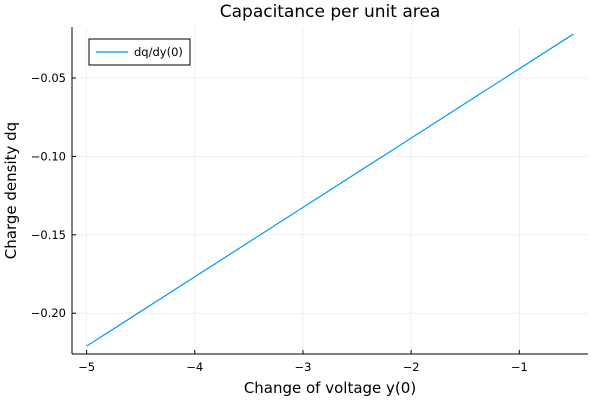  I want to click on y-tick-label: −0.10, so click(48, 156).